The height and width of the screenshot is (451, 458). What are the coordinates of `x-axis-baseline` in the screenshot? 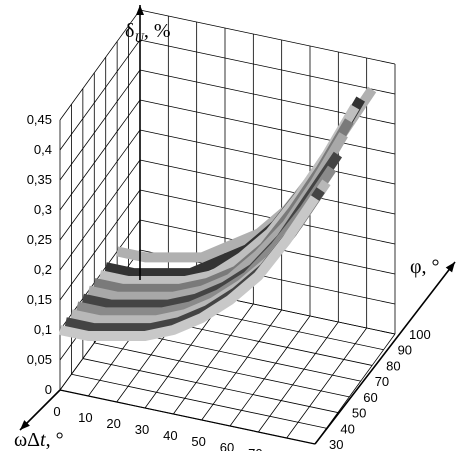 It's located at (187, 417).